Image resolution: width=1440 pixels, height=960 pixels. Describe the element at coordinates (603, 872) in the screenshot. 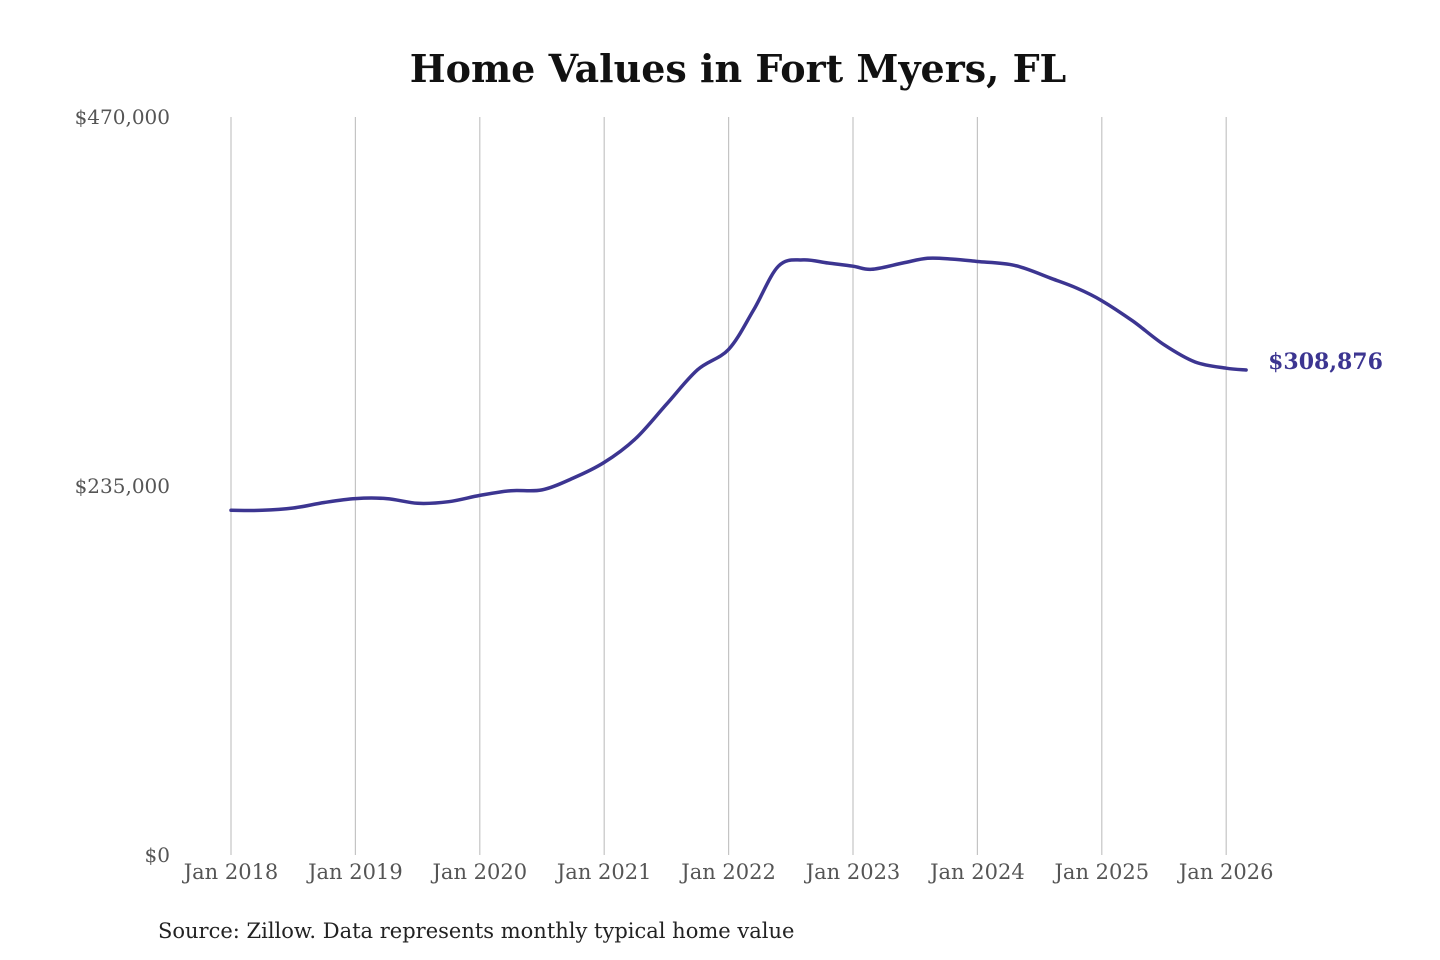

I see `x-tick-label: Jan 2021` at that location.